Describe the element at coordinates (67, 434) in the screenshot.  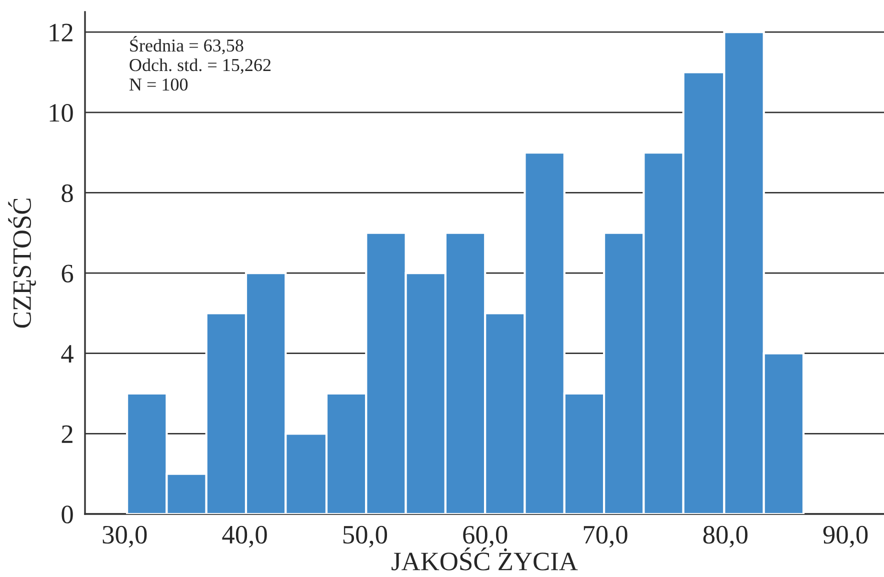
I see `y-tick-label: 2` at that location.